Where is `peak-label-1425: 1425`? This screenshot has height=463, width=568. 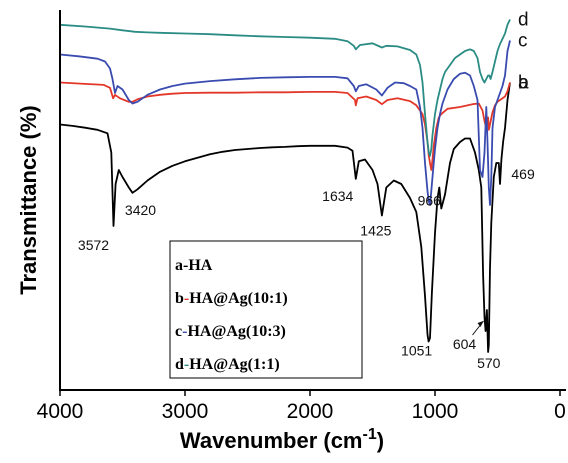 peak-label-1425: 1425 is located at coordinates (375, 231).